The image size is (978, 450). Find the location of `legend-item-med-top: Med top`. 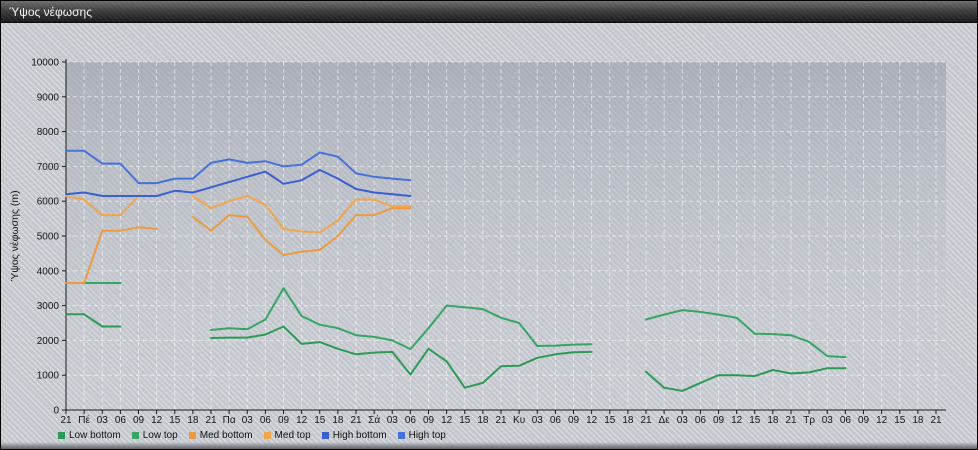

legend-item-med-top: Med top is located at coordinates (287, 435).